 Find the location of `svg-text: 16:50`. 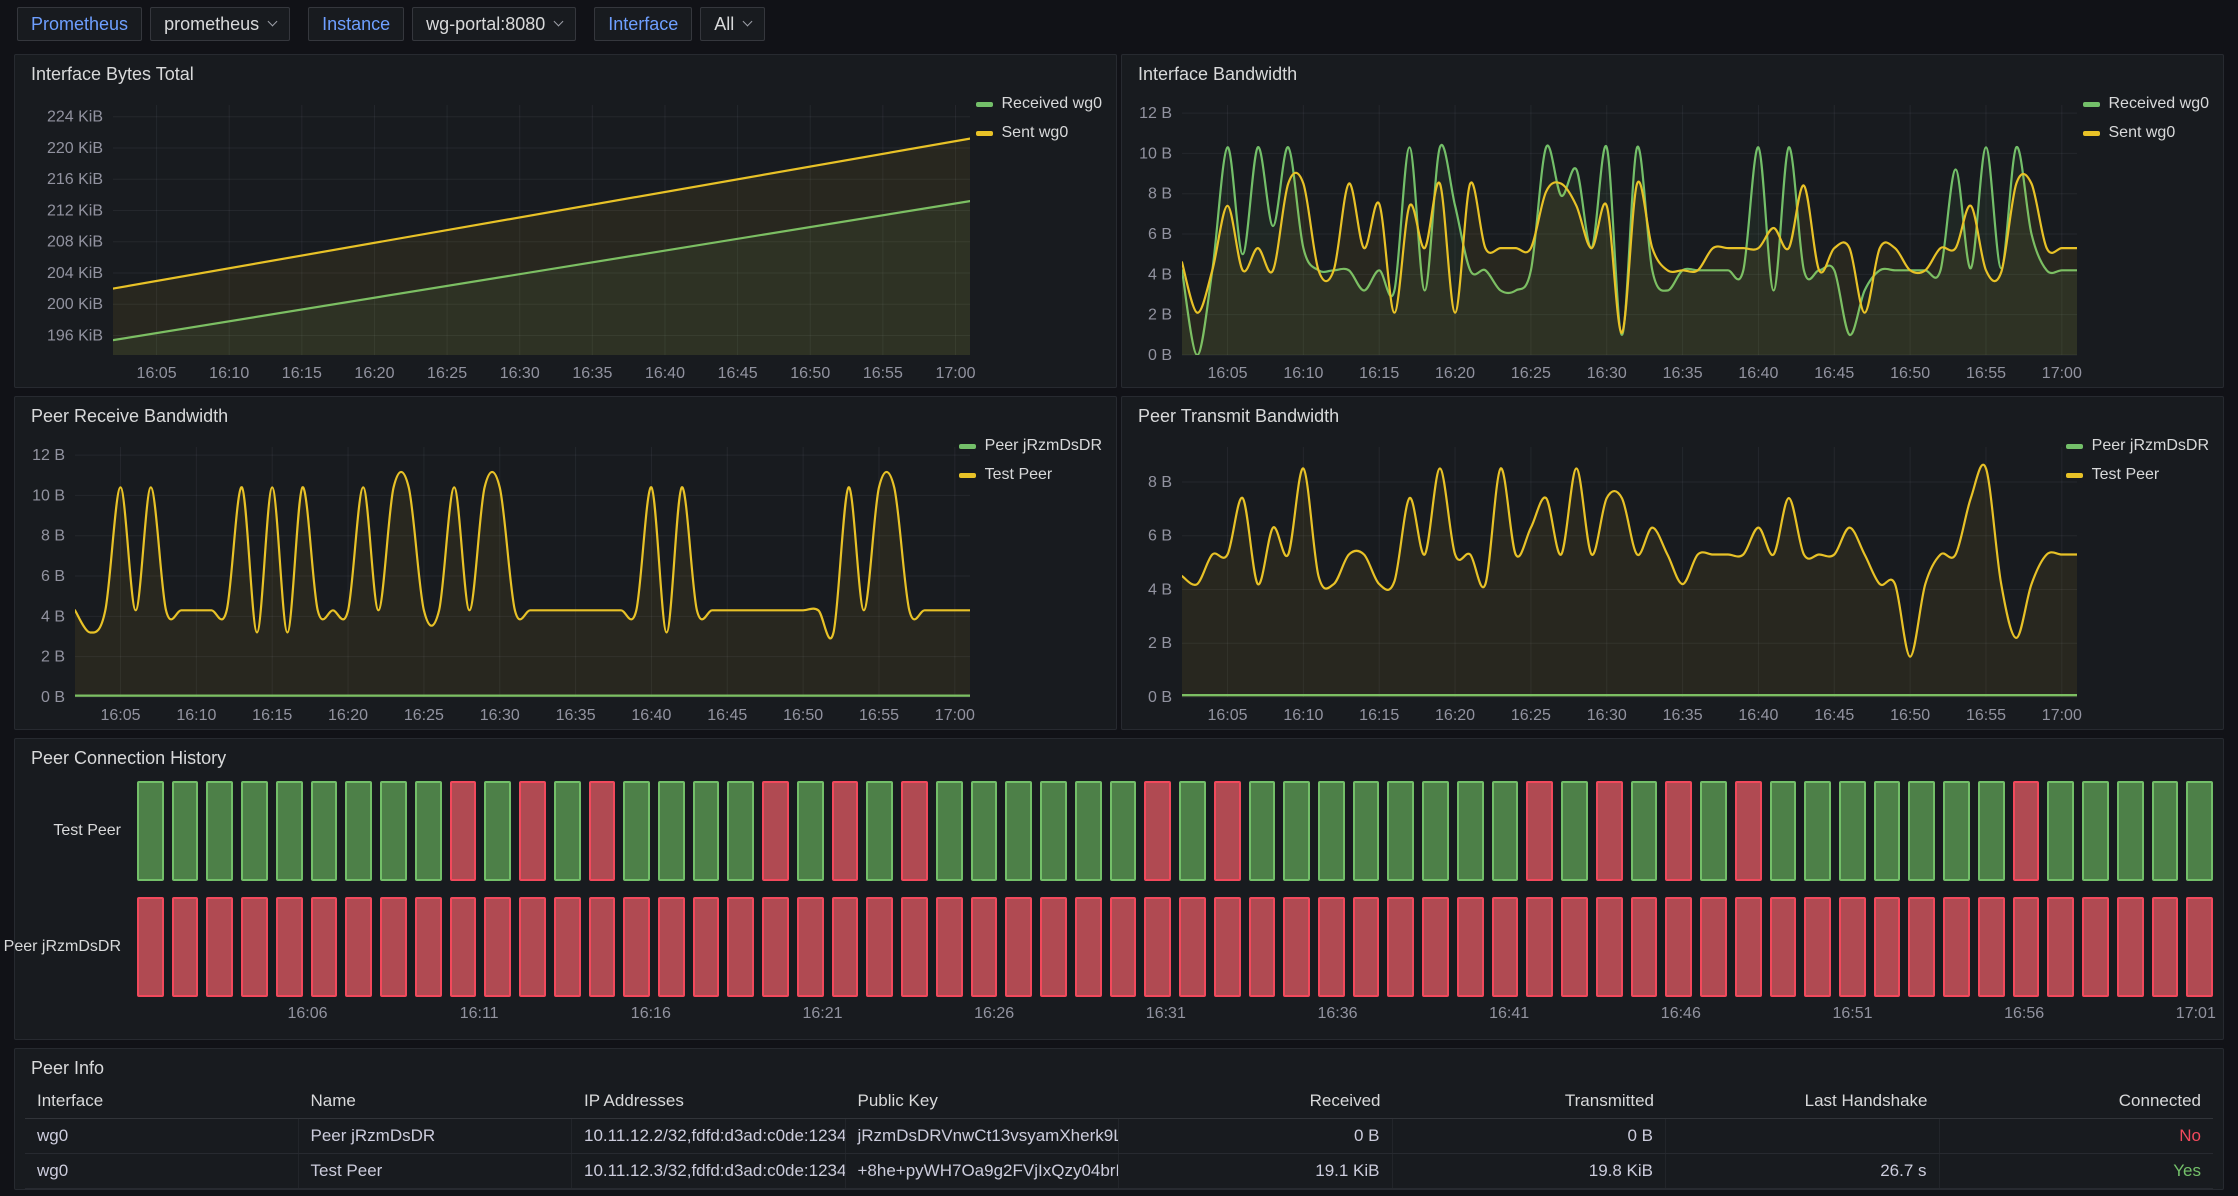

svg-text: 16:50 is located at coordinates (803, 715).